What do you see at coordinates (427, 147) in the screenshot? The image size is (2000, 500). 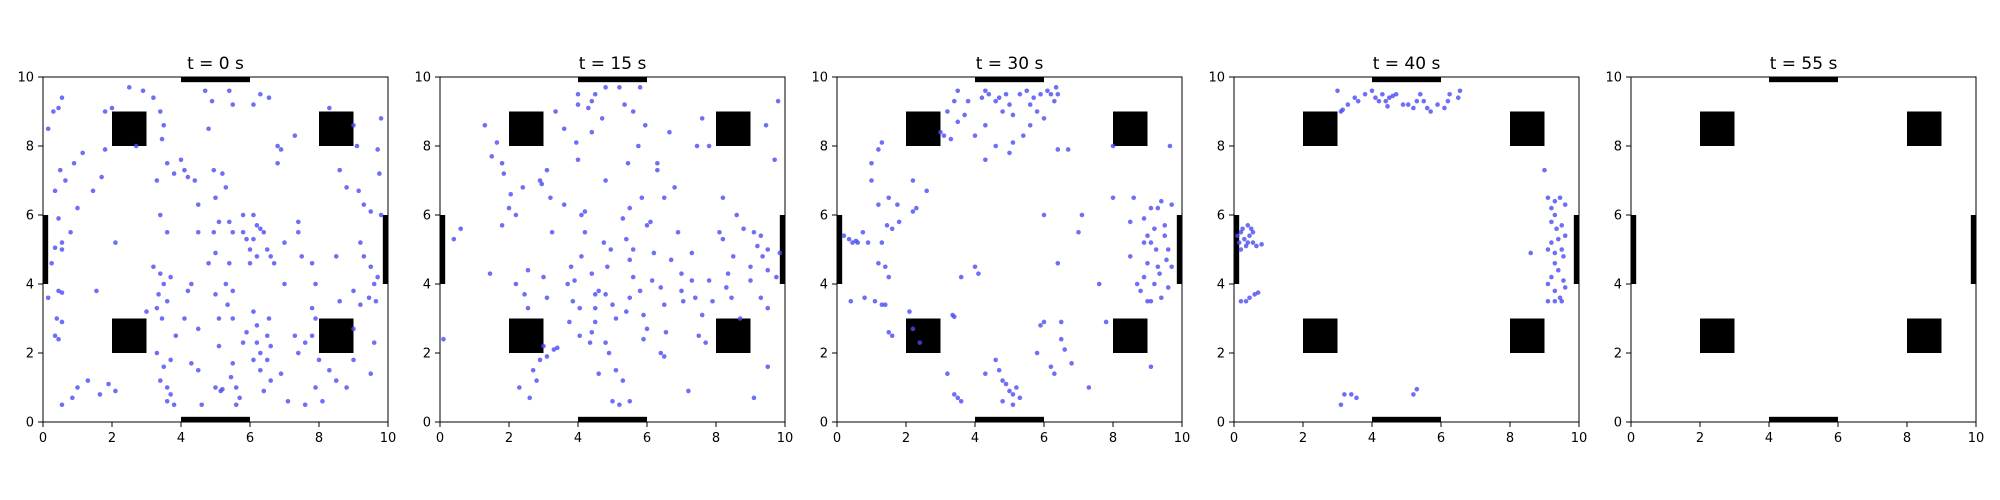 I see `y-tick-label: 8` at bounding box center [427, 147].